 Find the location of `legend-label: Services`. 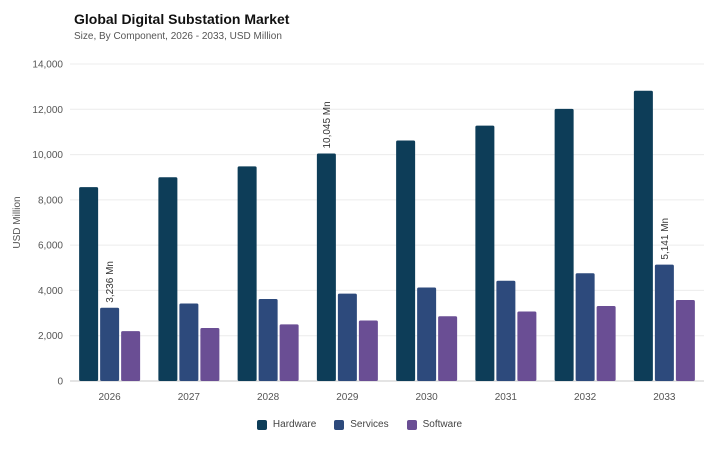

legend-label: Services is located at coordinates (369, 424).